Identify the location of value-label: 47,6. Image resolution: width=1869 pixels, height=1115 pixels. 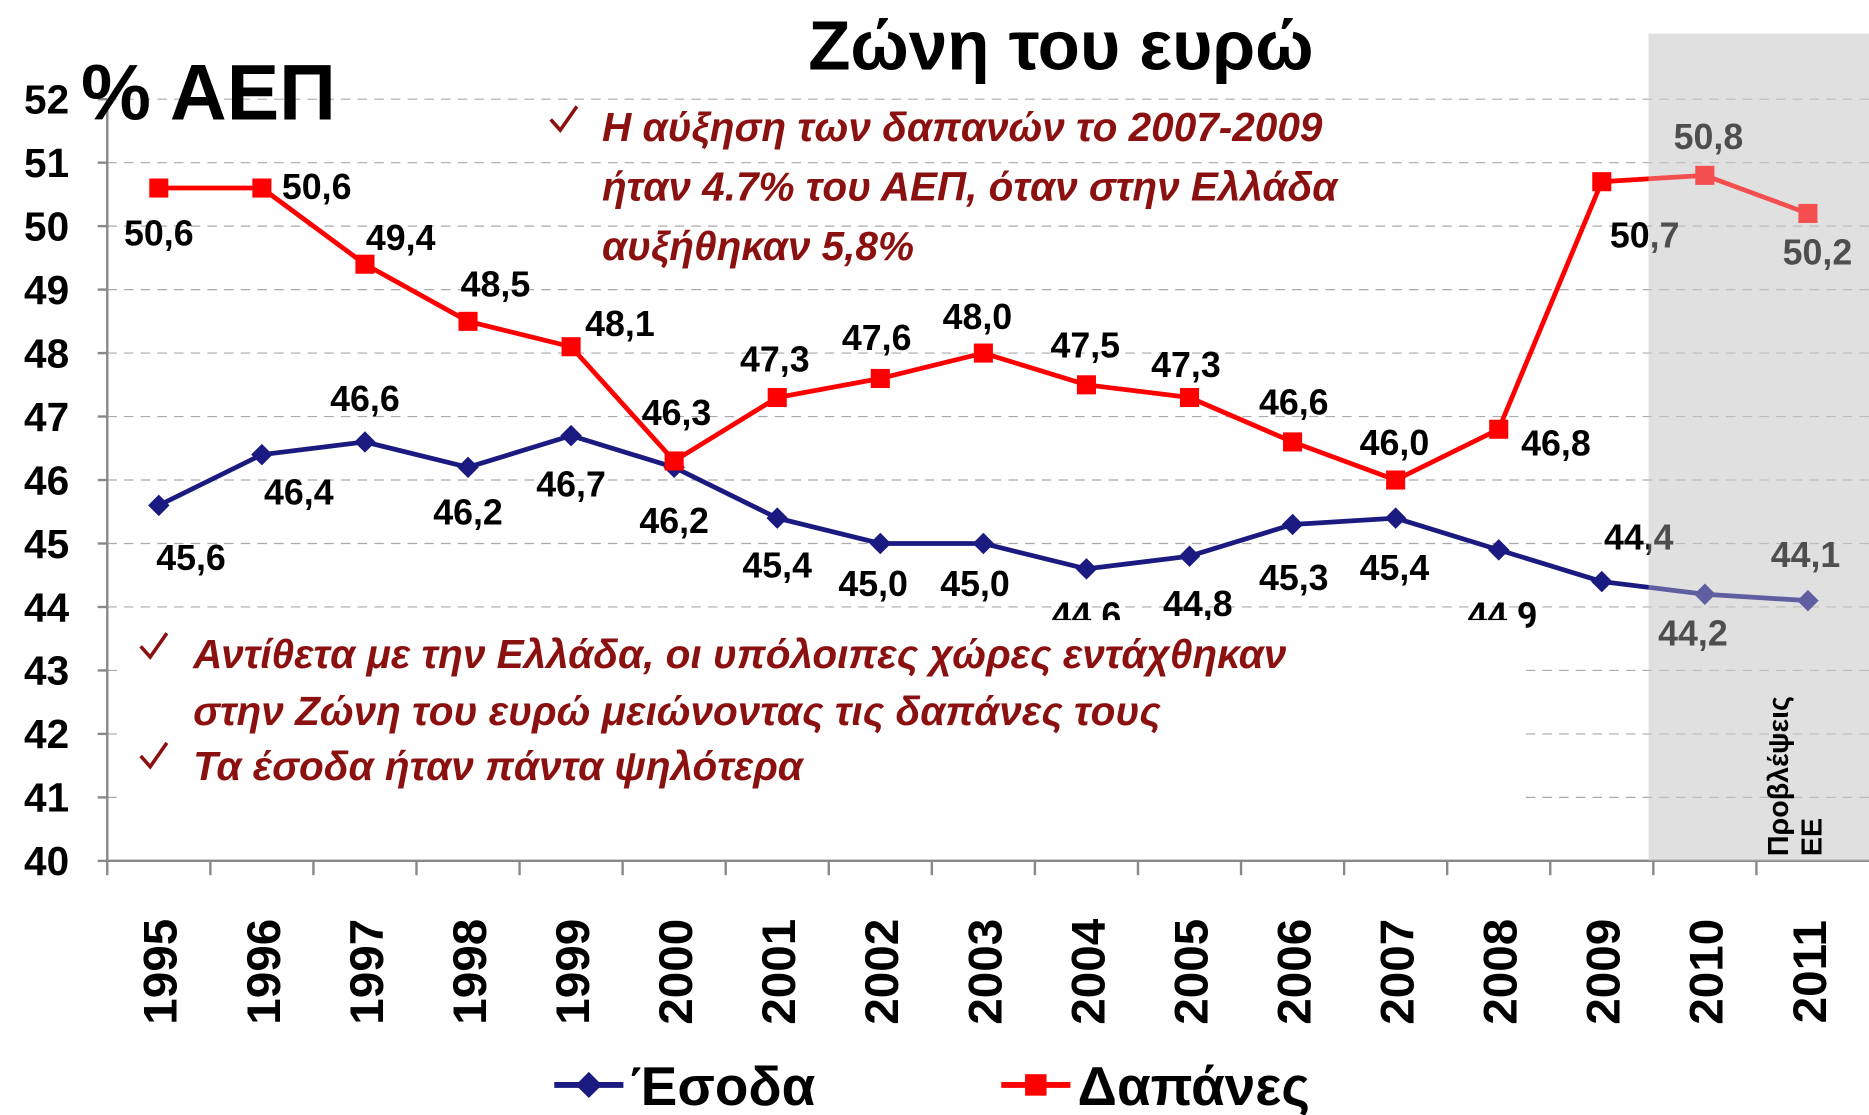
(877, 338).